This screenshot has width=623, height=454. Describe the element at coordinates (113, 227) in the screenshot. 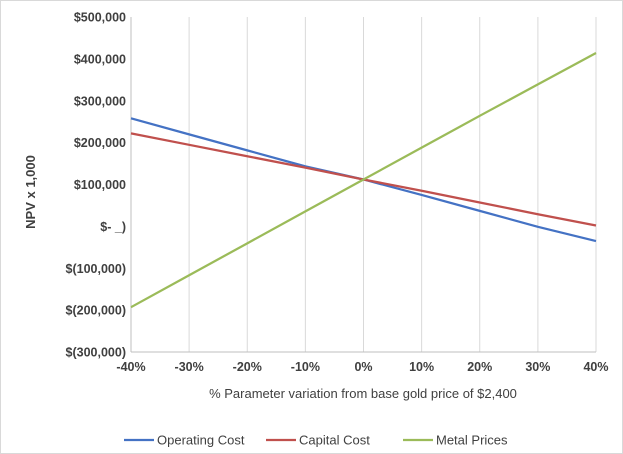

I see `y-tick-label: $- _)` at that location.